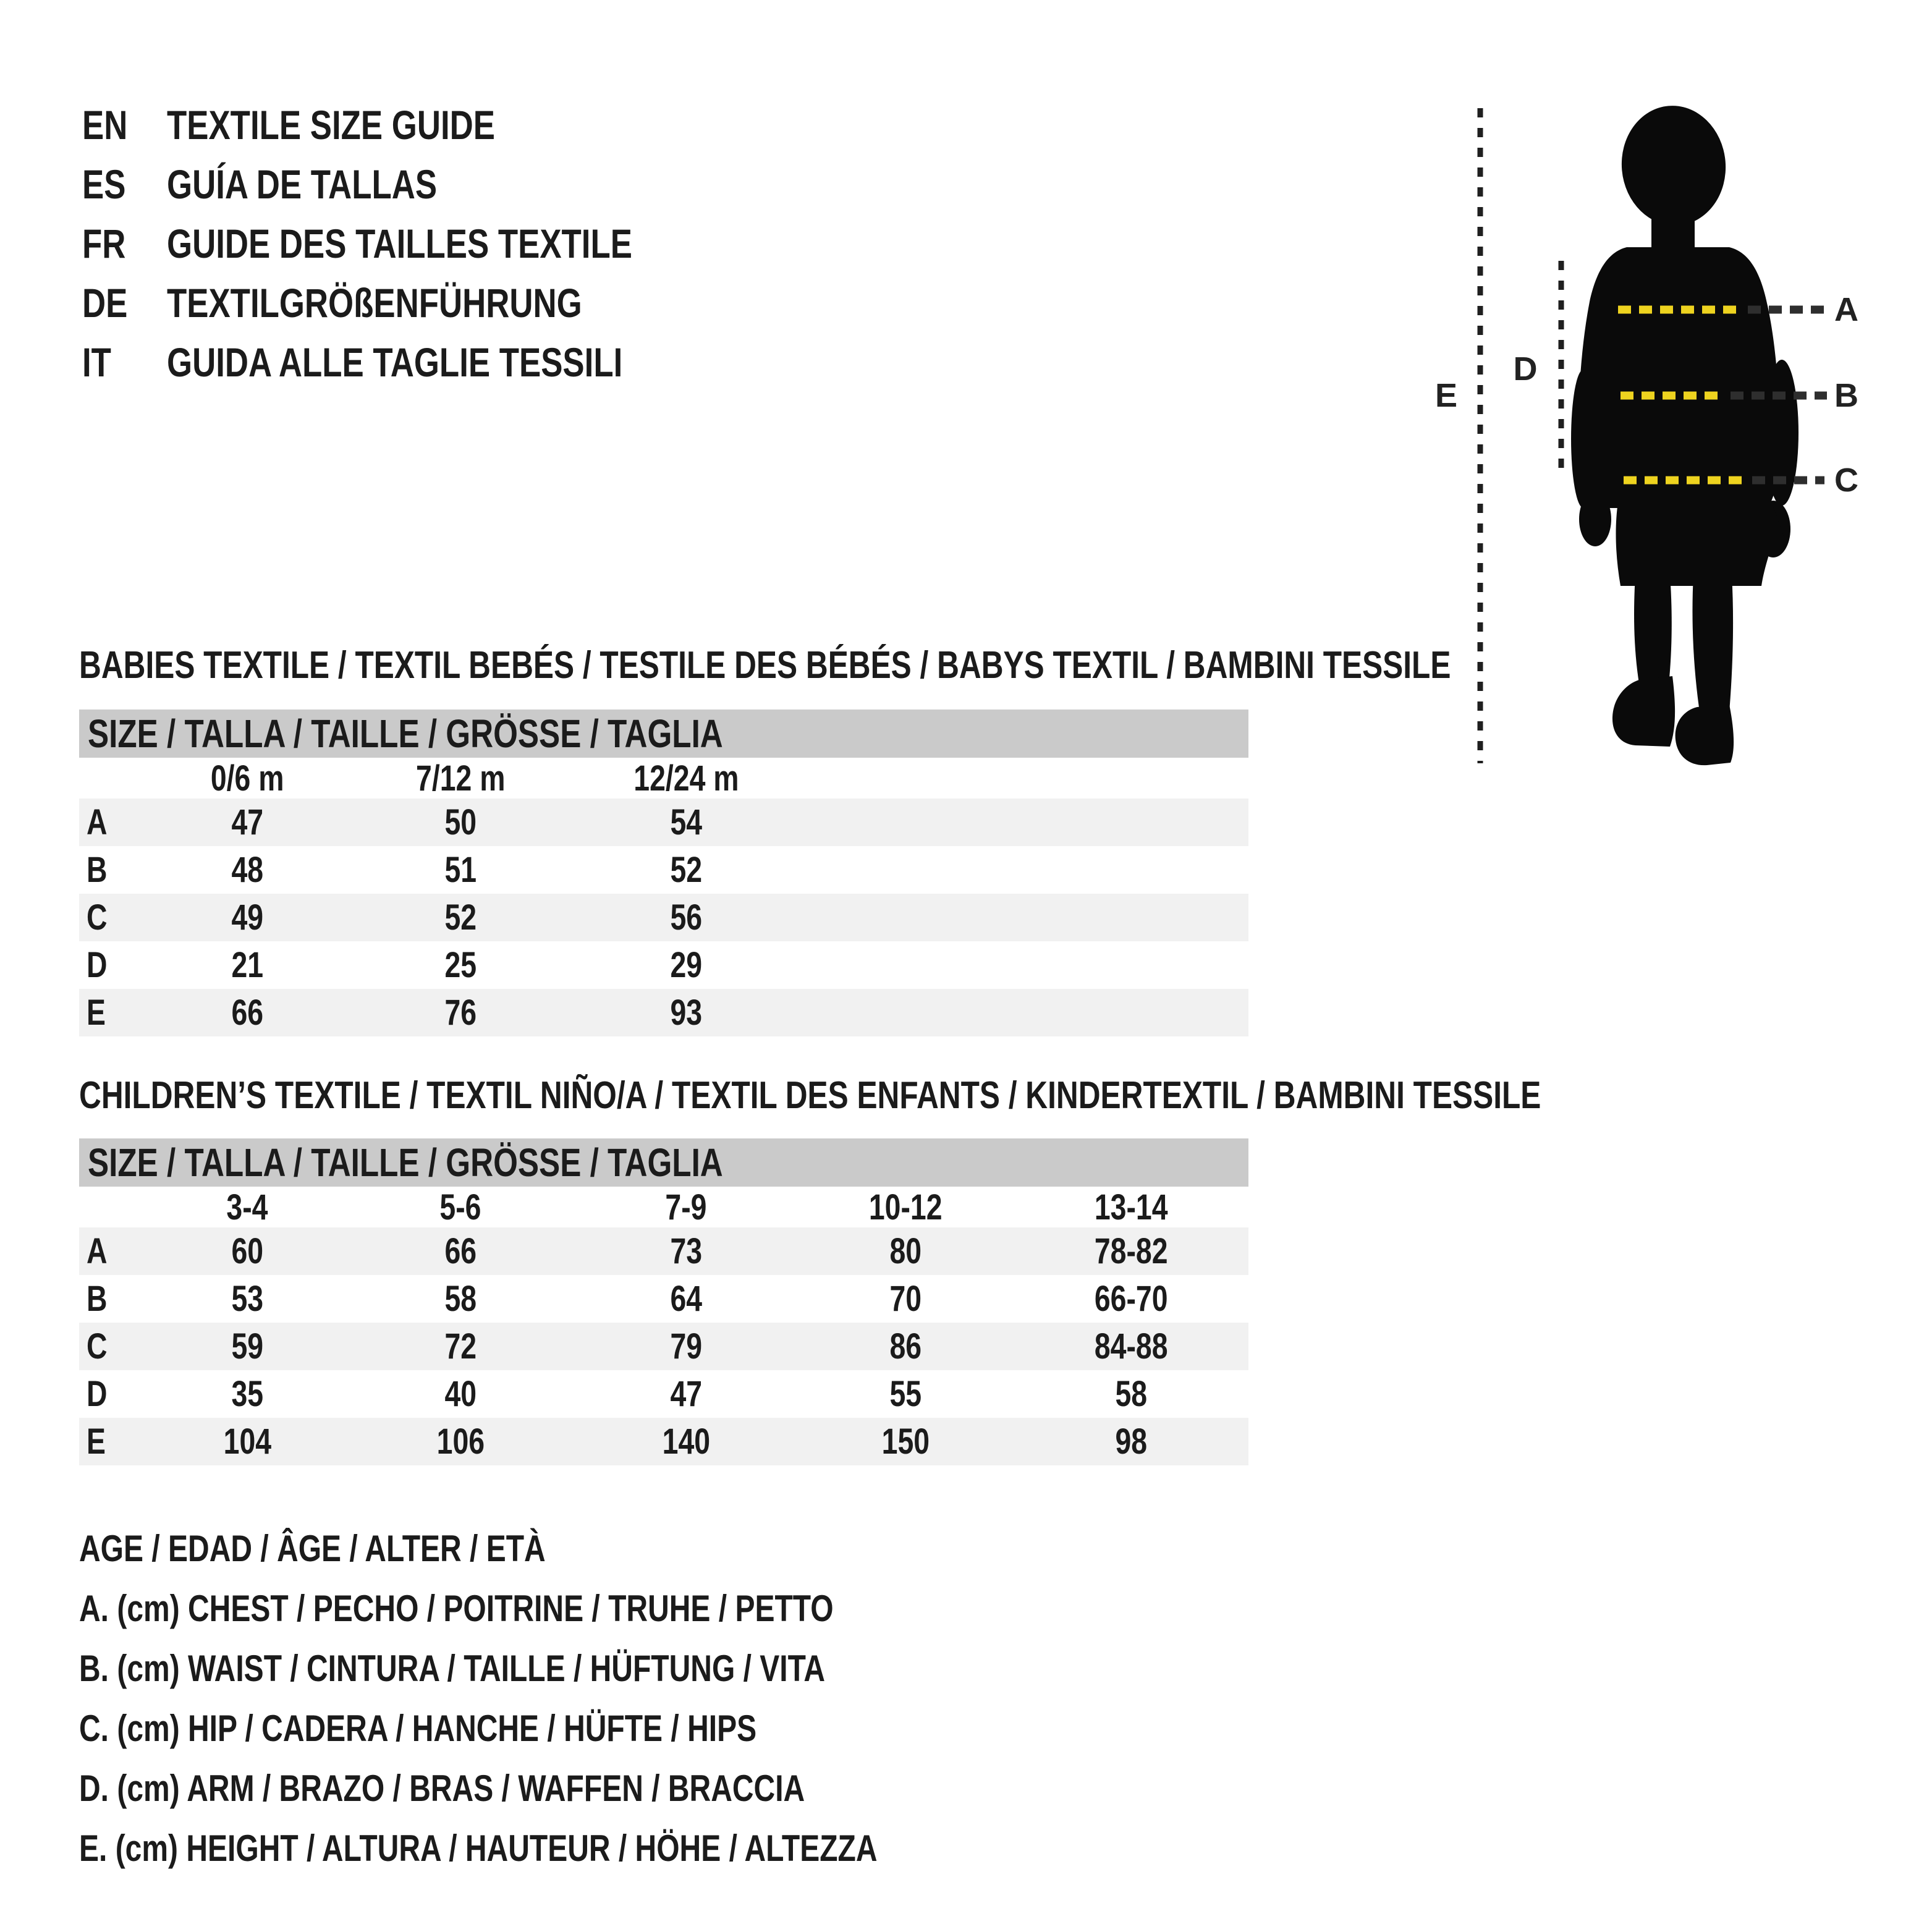 Image resolution: width=1932 pixels, height=1932 pixels. Describe the element at coordinates (312, 1548) in the screenshot. I see `legend-age: AGE / EDAD / ÂGE / ALTER / ETÀ` at that location.